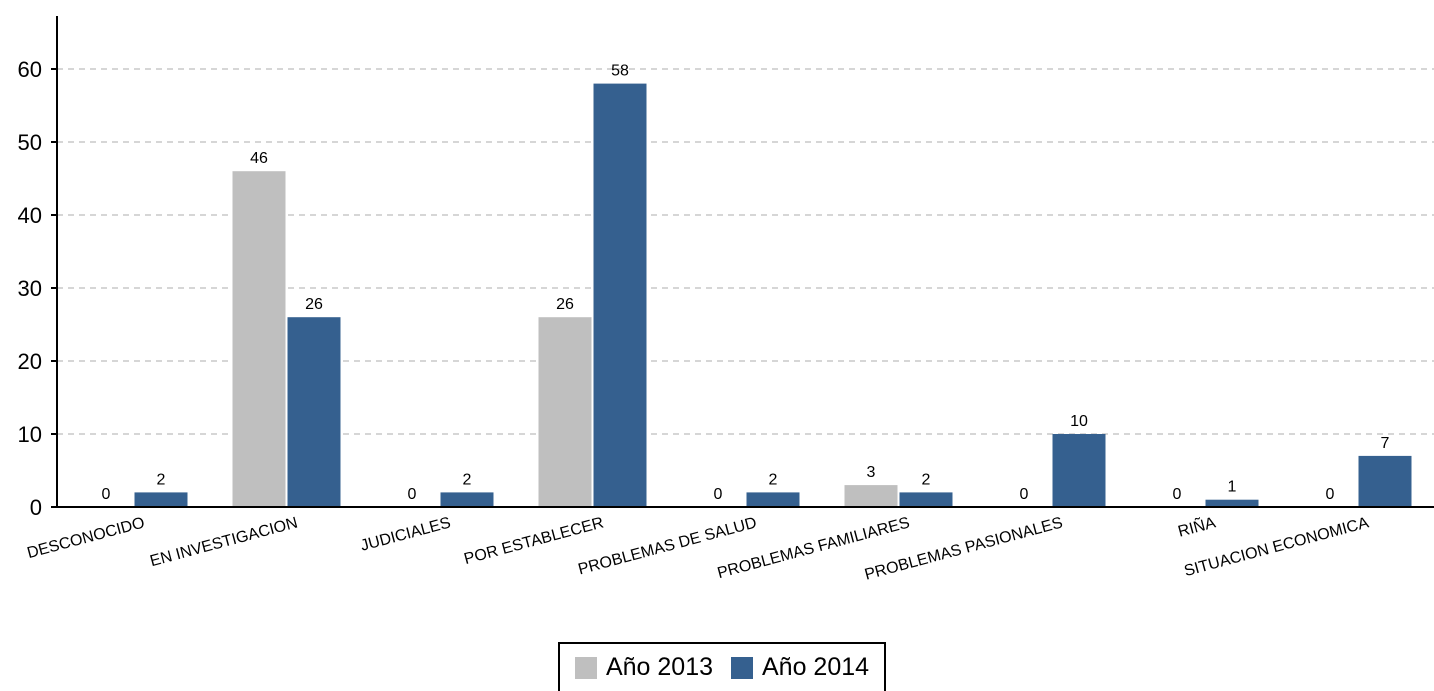 The height and width of the screenshot is (691, 1434). I want to click on x-tick-label-desconocido: DESCONOCIDO, so click(85, 538).